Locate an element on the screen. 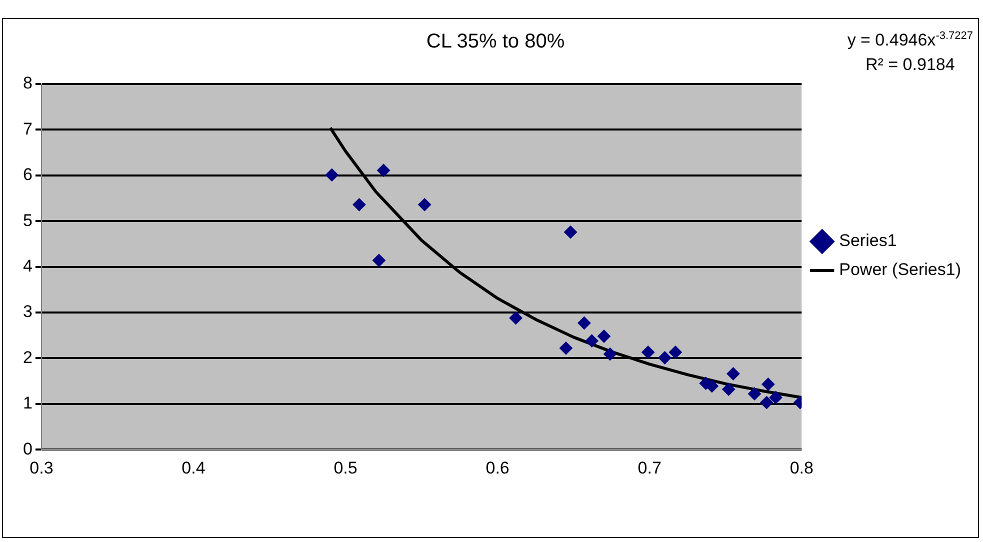  x-tick-label: 0.6 is located at coordinates (498, 468).